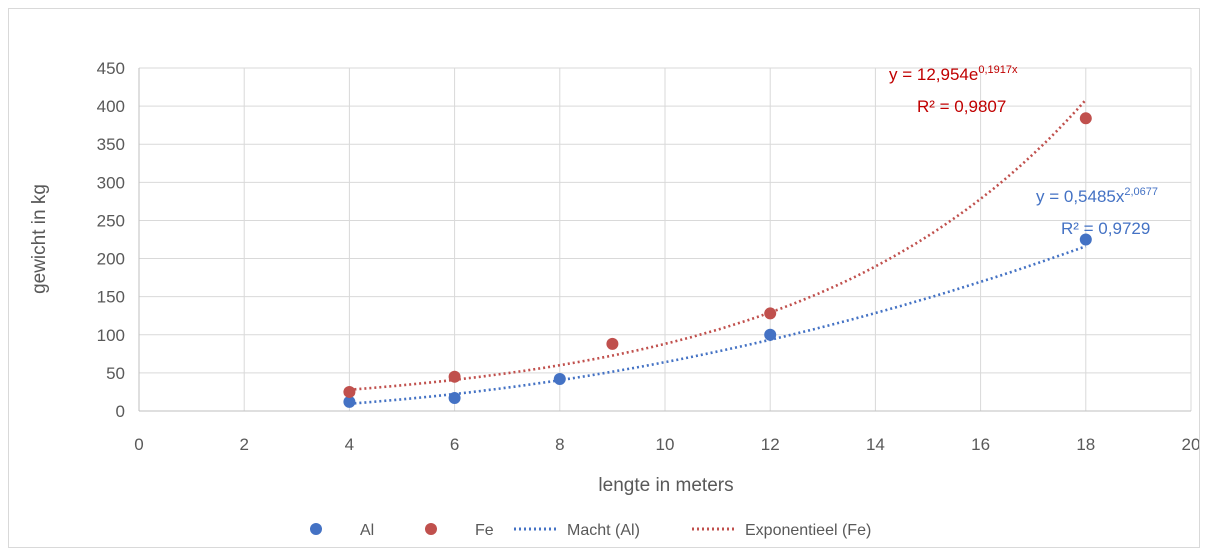  What do you see at coordinates (770, 444) in the screenshot?
I see `x-tick-label: 12` at bounding box center [770, 444].